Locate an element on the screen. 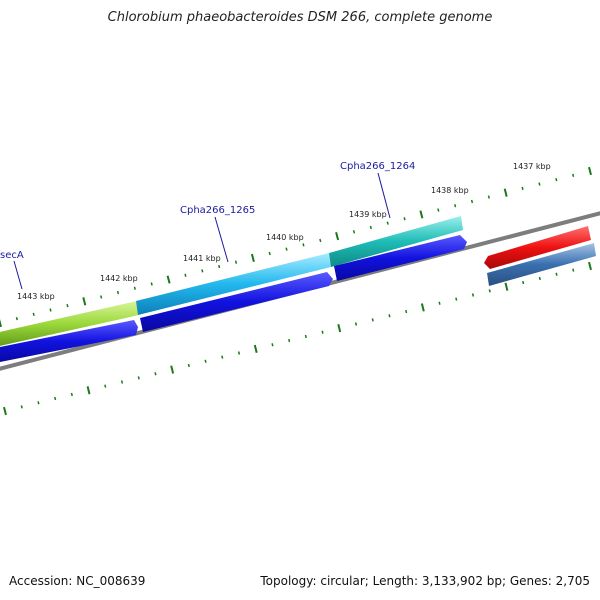  leader-line-secA is located at coordinates (18, 275).